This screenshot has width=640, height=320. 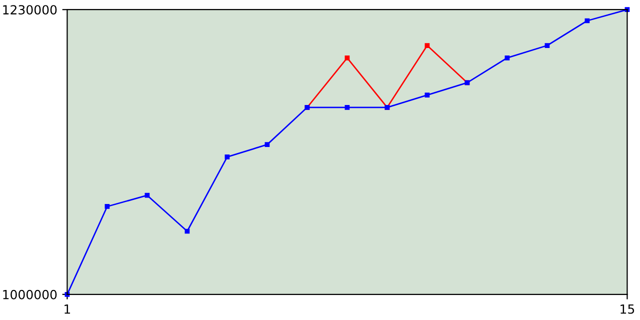 I want to click on x-tick-label: 15, so click(x=627, y=309).